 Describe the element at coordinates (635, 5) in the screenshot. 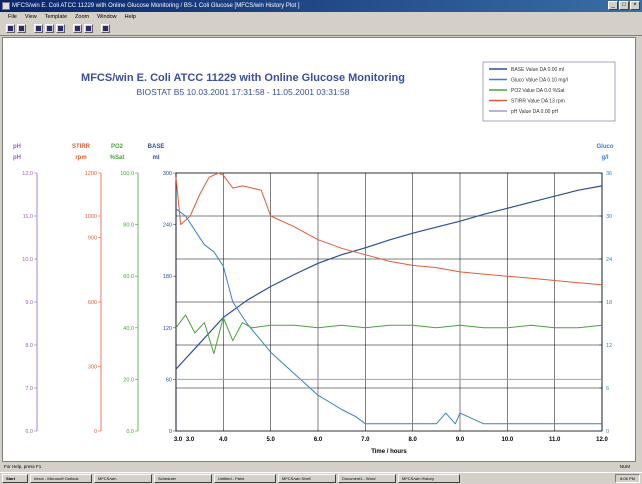

I see `close-icon: ×` at that location.